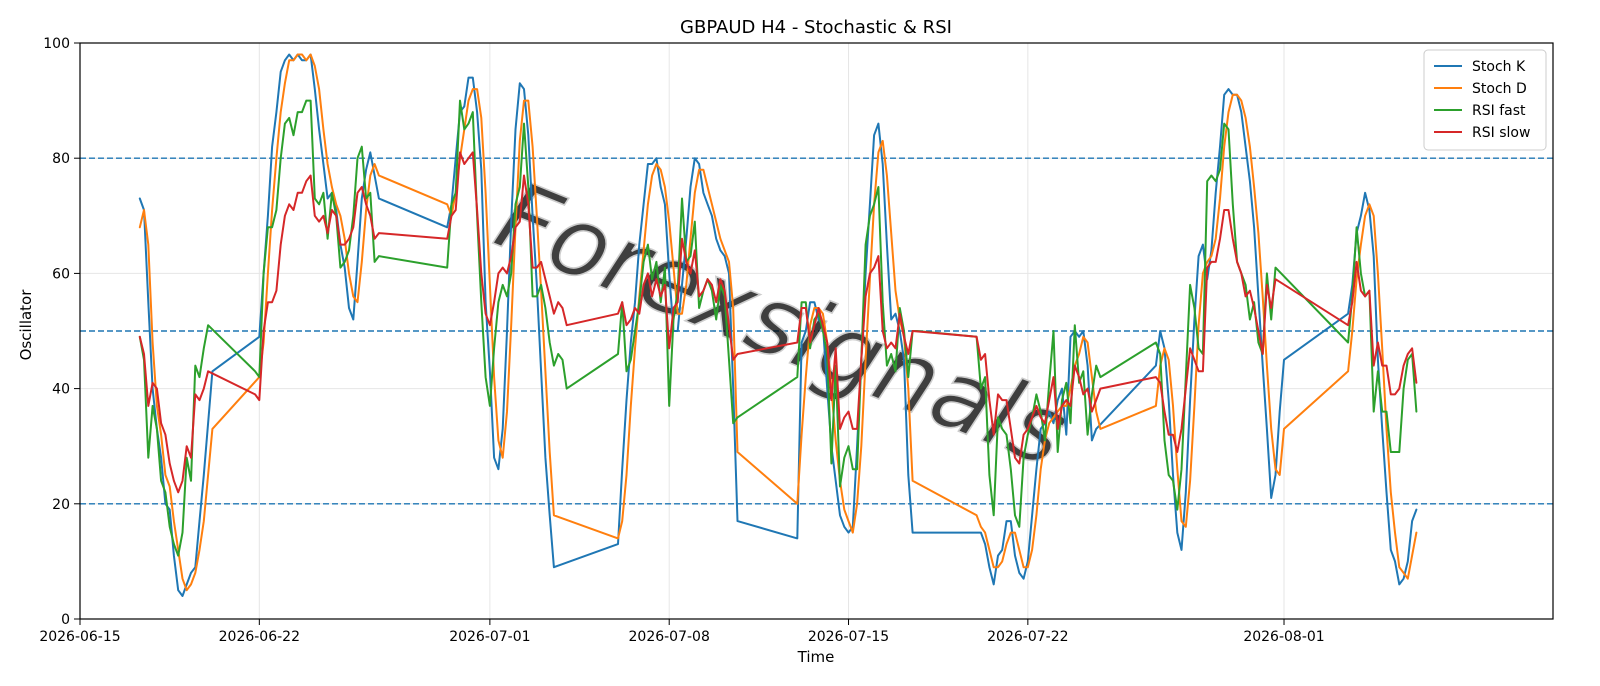 Image resolution: width=1600 pixels, height=686 pixels. What do you see at coordinates (61, 390) in the screenshot?
I see `y-tick-label: 40` at bounding box center [61, 390].